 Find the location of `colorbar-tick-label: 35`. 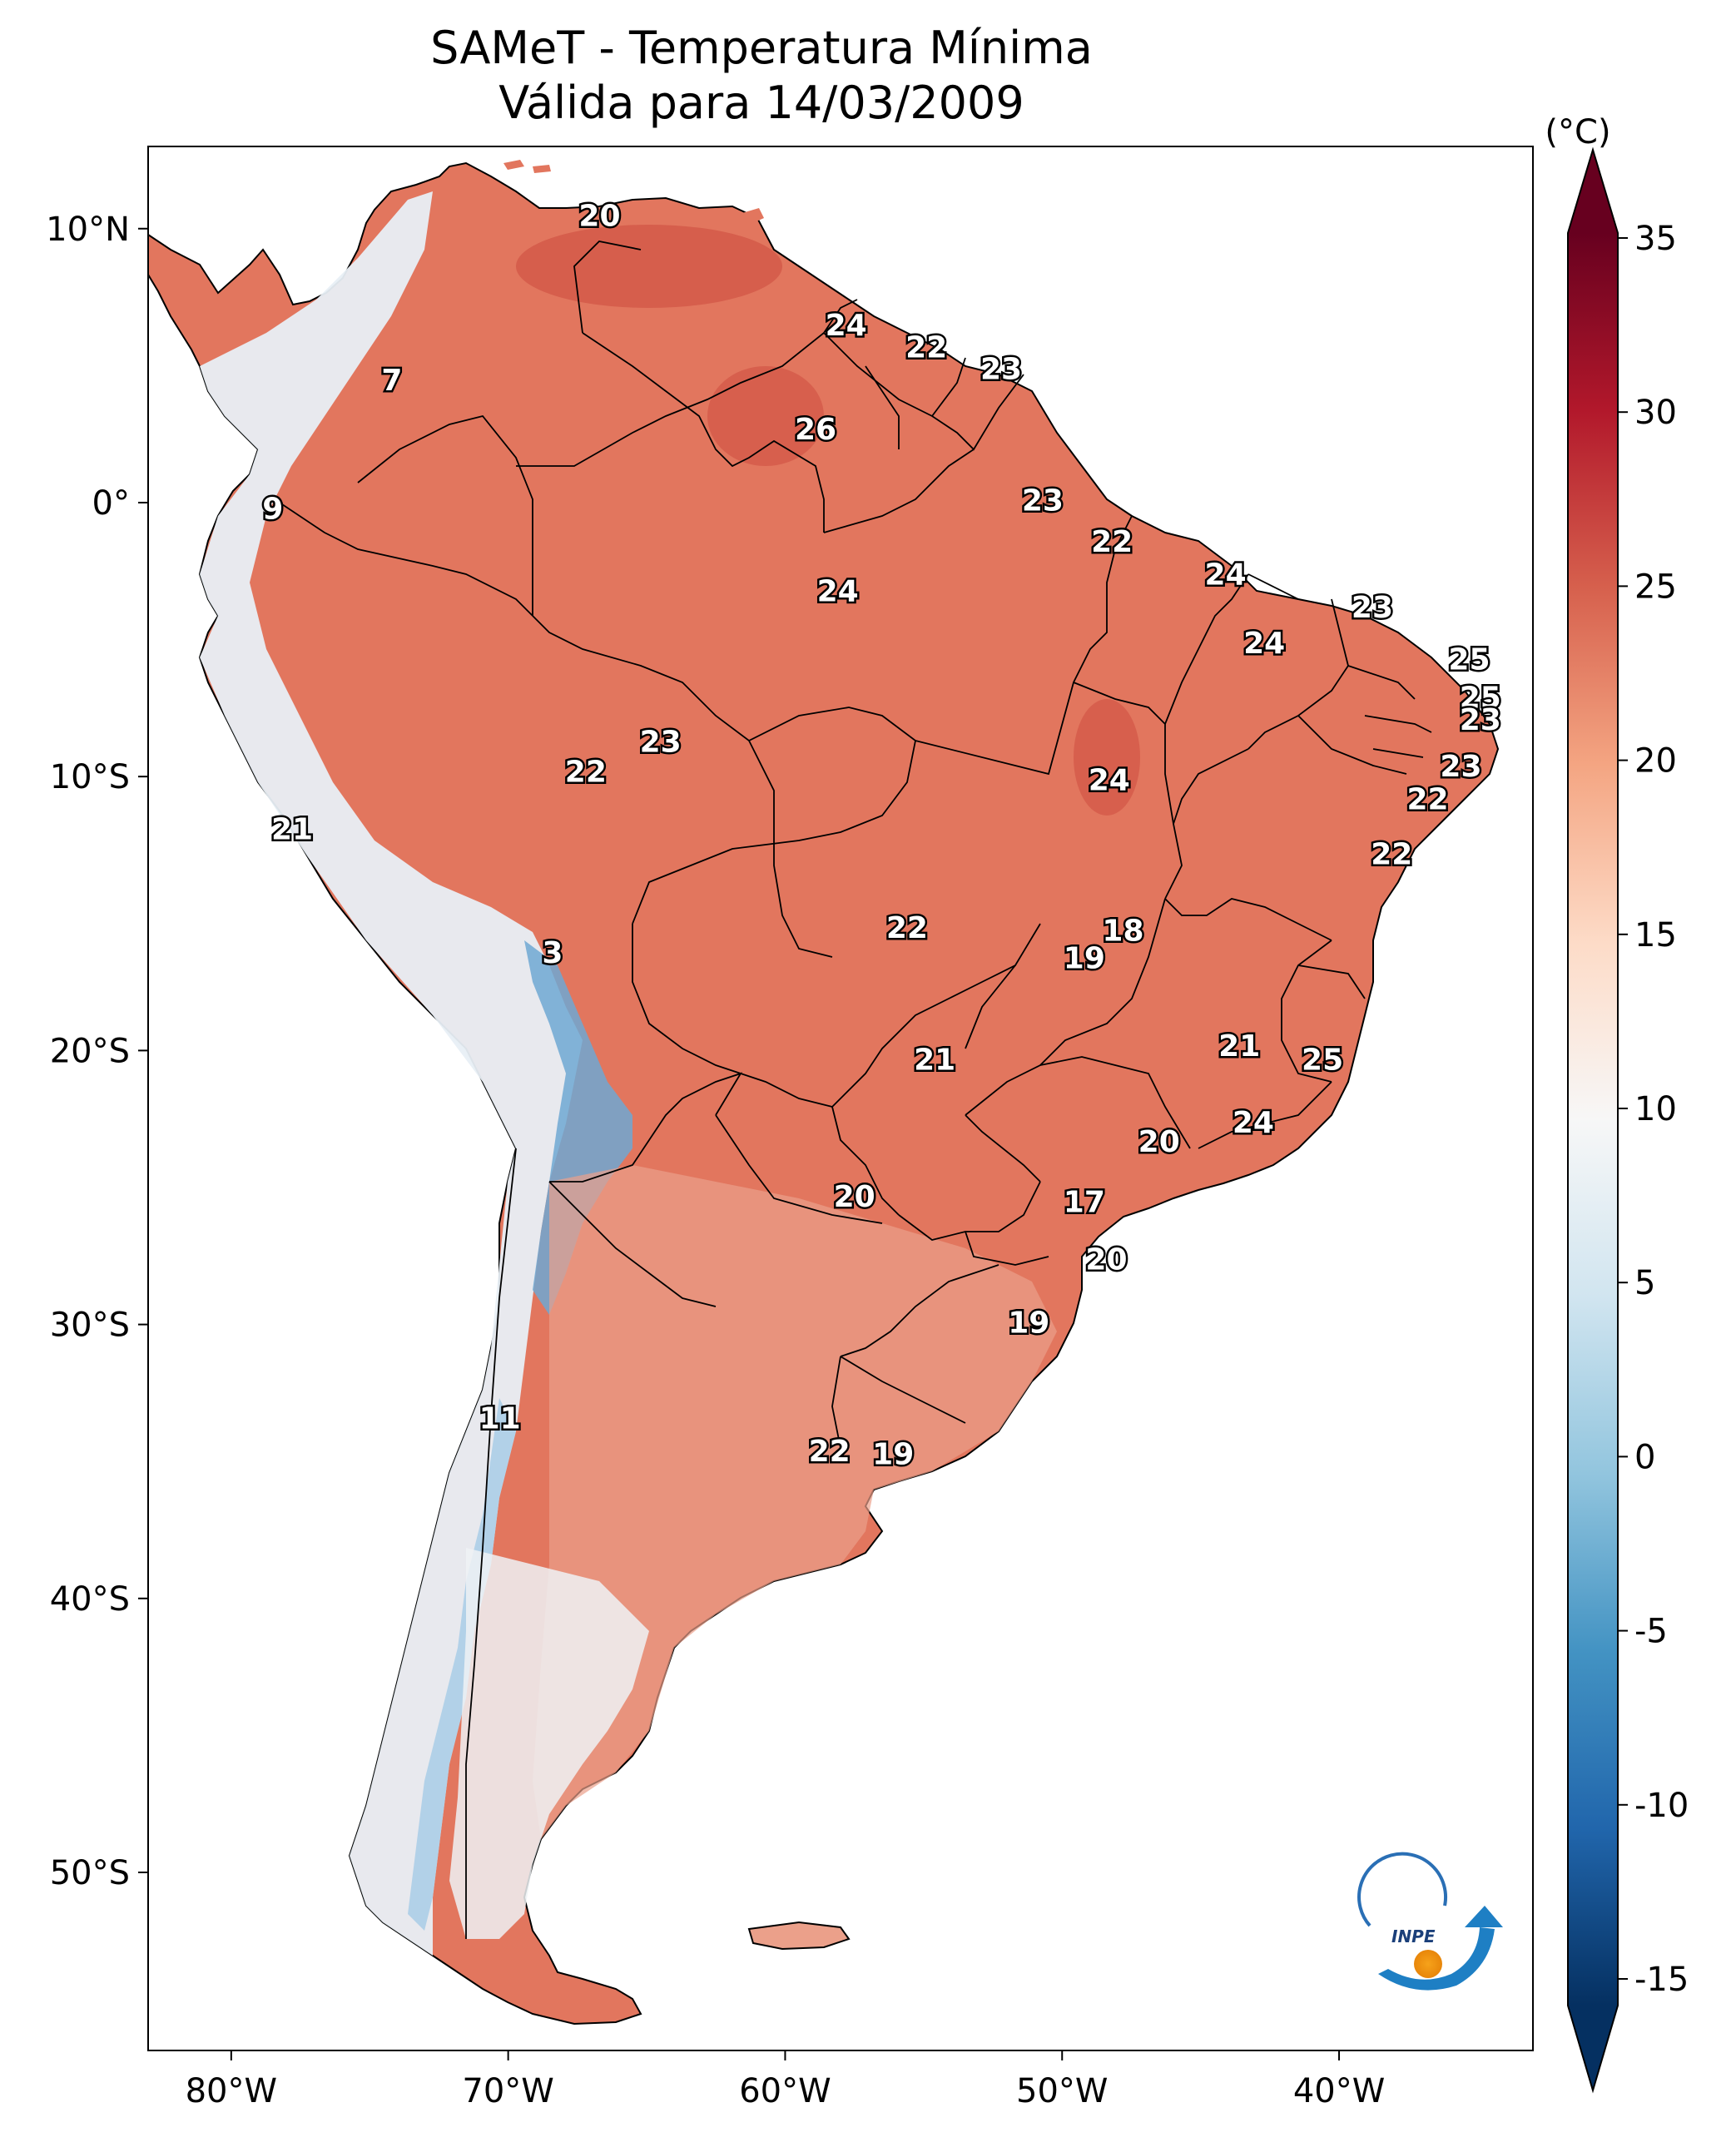

colorbar-tick-label: 35 is located at coordinates (1656, 239).